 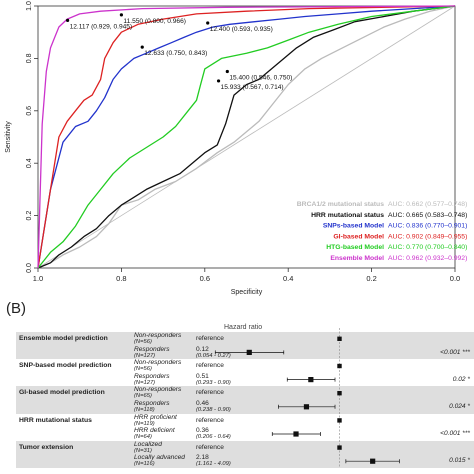 What do you see at coordinates (353, 226) in the screenshot?
I see `legend-entry: SNPs-based Model` at bounding box center [353, 226].